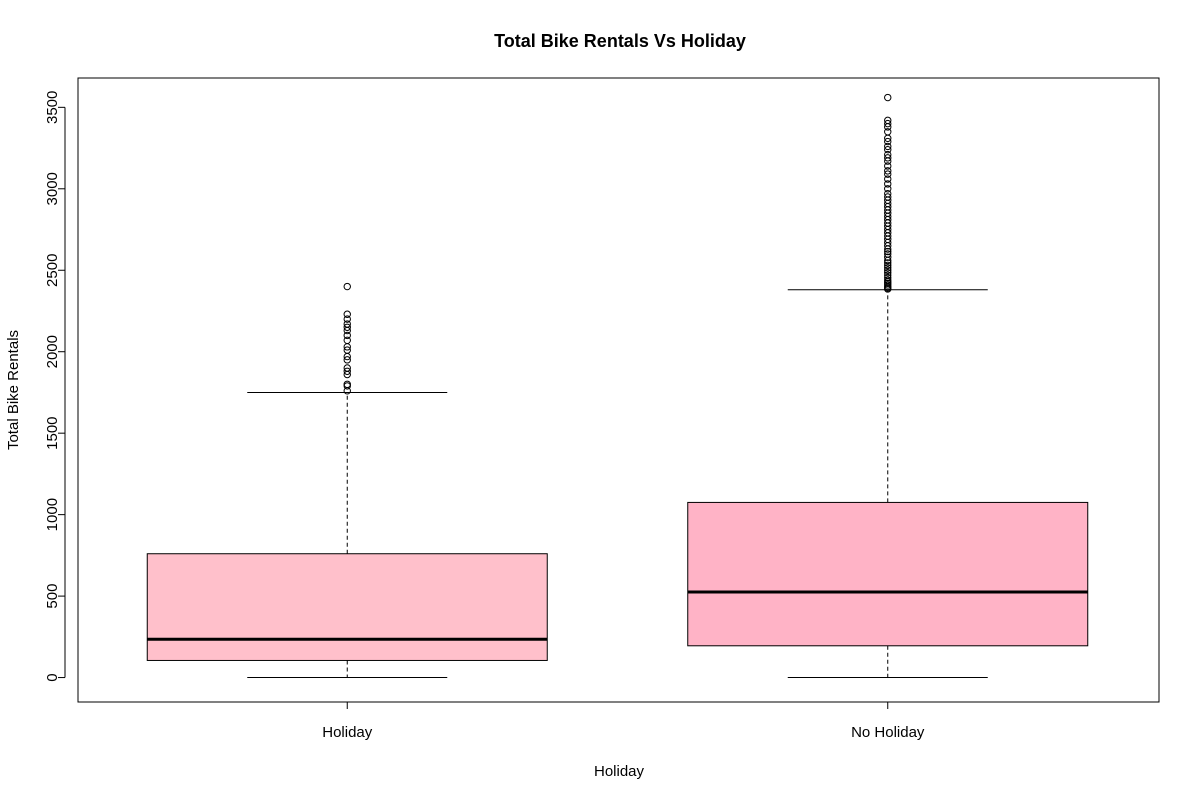 This screenshot has height=805, width=1200. Describe the element at coordinates (52, 188) in the screenshot. I see `y-tick-label: 3000` at that location.